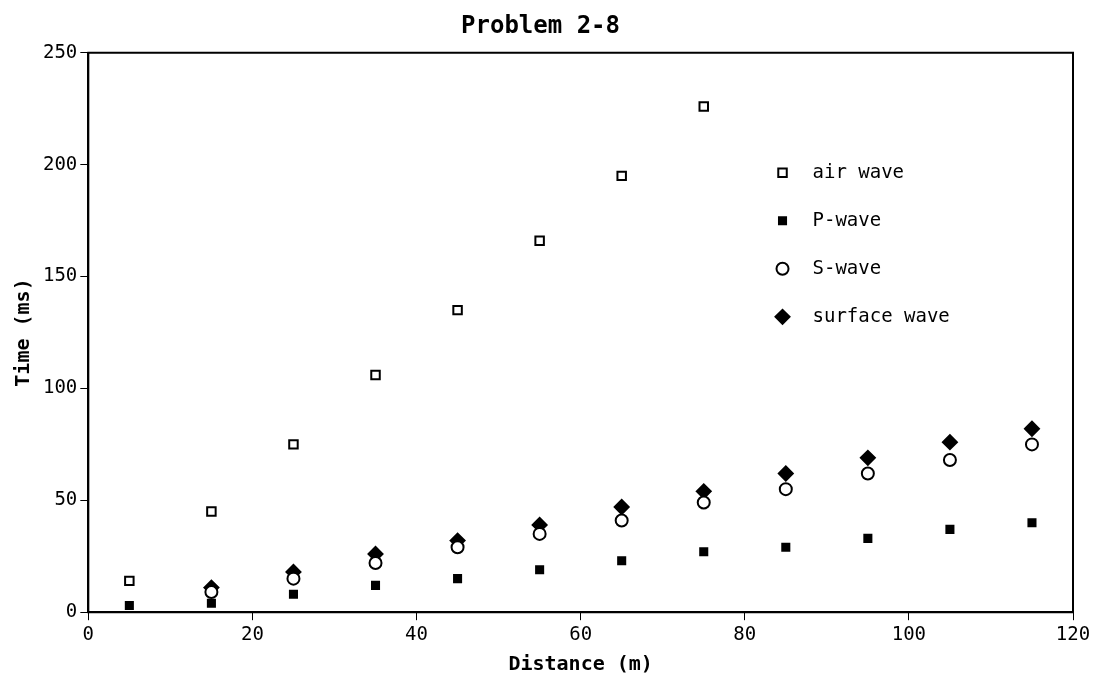 The height and width of the screenshot is (689, 1103). What do you see at coordinates (60, 50) in the screenshot?
I see `y-tick-label: 250` at bounding box center [60, 50].